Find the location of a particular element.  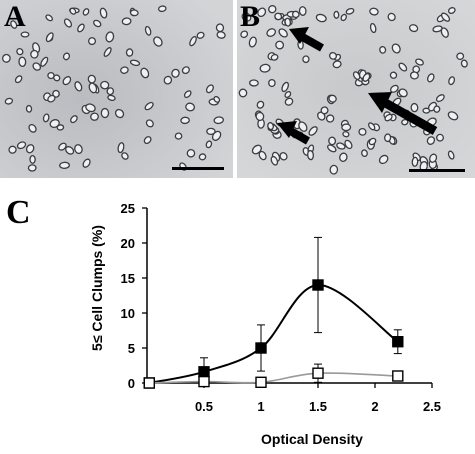

y-tick-label: 25 is located at coordinates (128, 208).